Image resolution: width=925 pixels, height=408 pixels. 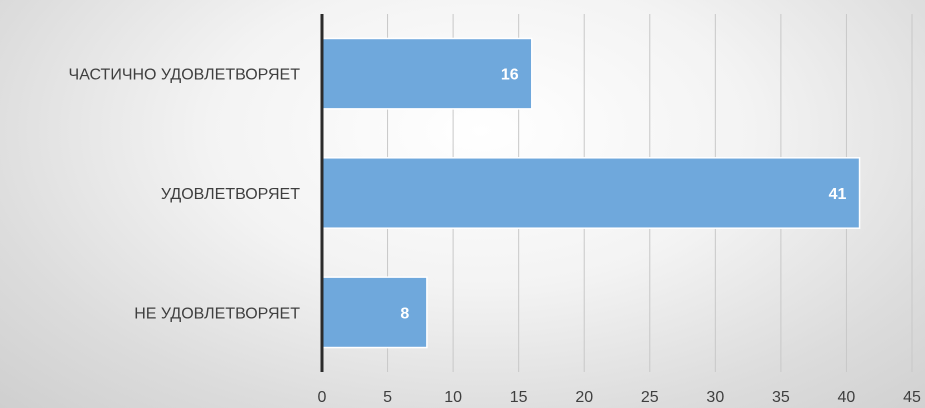 What do you see at coordinates (453, 397) in the screenshot?
I see `x-tick-label: 10` at bounding box center [453, 397].